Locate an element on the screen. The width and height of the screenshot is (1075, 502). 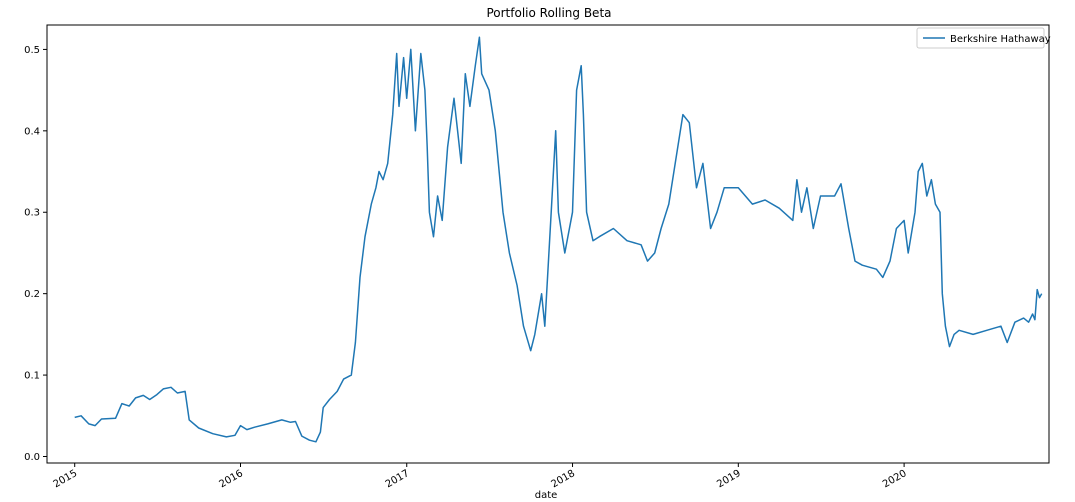
legend-label: Berkshire Hathaway is located at coordinates (1000, 39).